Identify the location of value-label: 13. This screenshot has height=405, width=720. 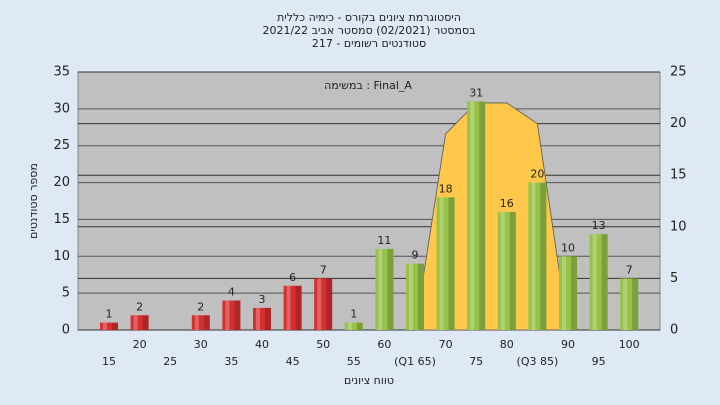
(599, 225).